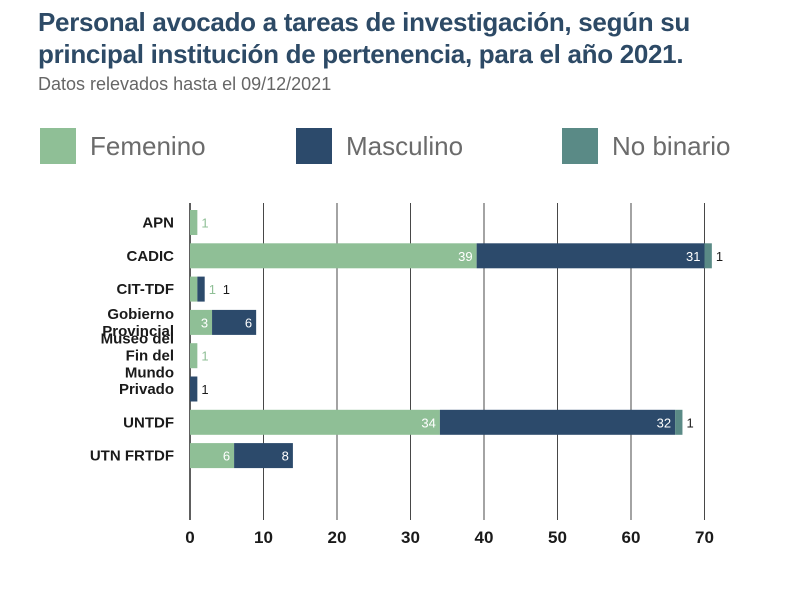  What do you see at coordinates (158, 223) in the screenshot?
I see `category-label: APN` at bounding box center [158, 223].